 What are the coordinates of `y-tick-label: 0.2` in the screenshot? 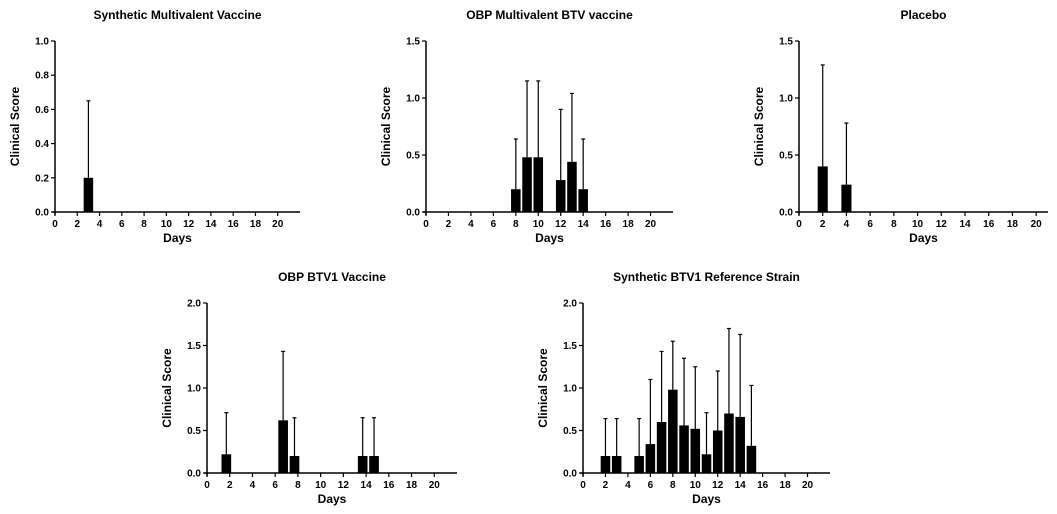 It's located at (42, 178).